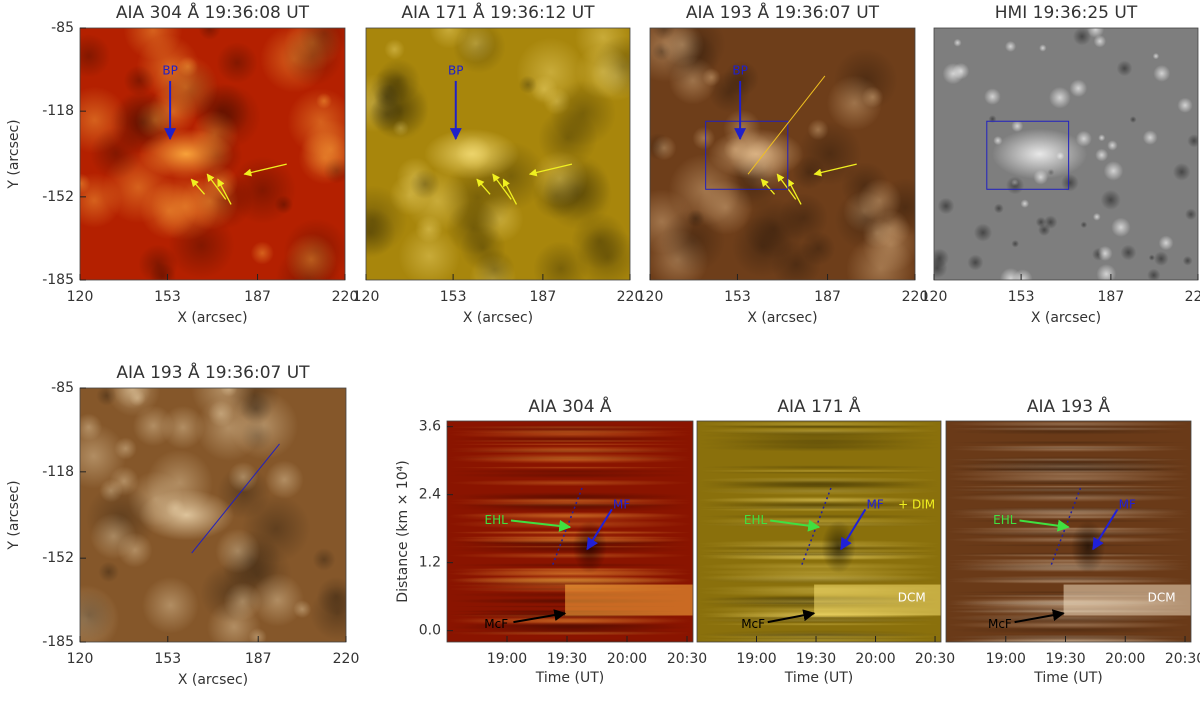  I want to click on annotation: EHL, so click(497, 520).